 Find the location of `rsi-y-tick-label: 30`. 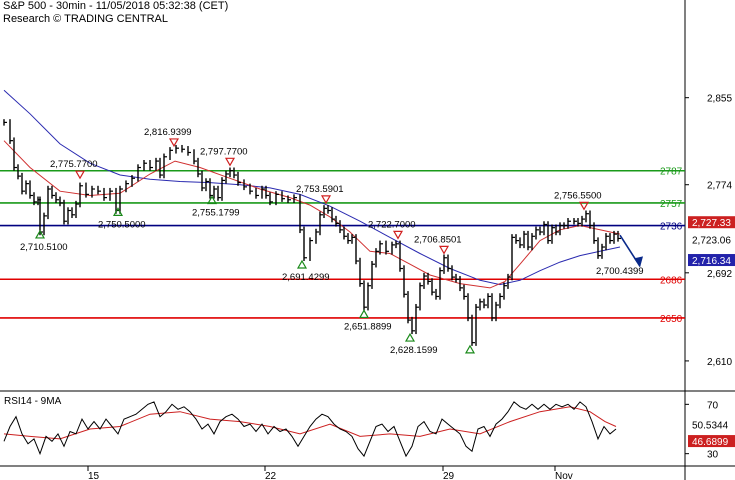

rsi-y-tick-label: 30 is located at coordinates (713, 455).